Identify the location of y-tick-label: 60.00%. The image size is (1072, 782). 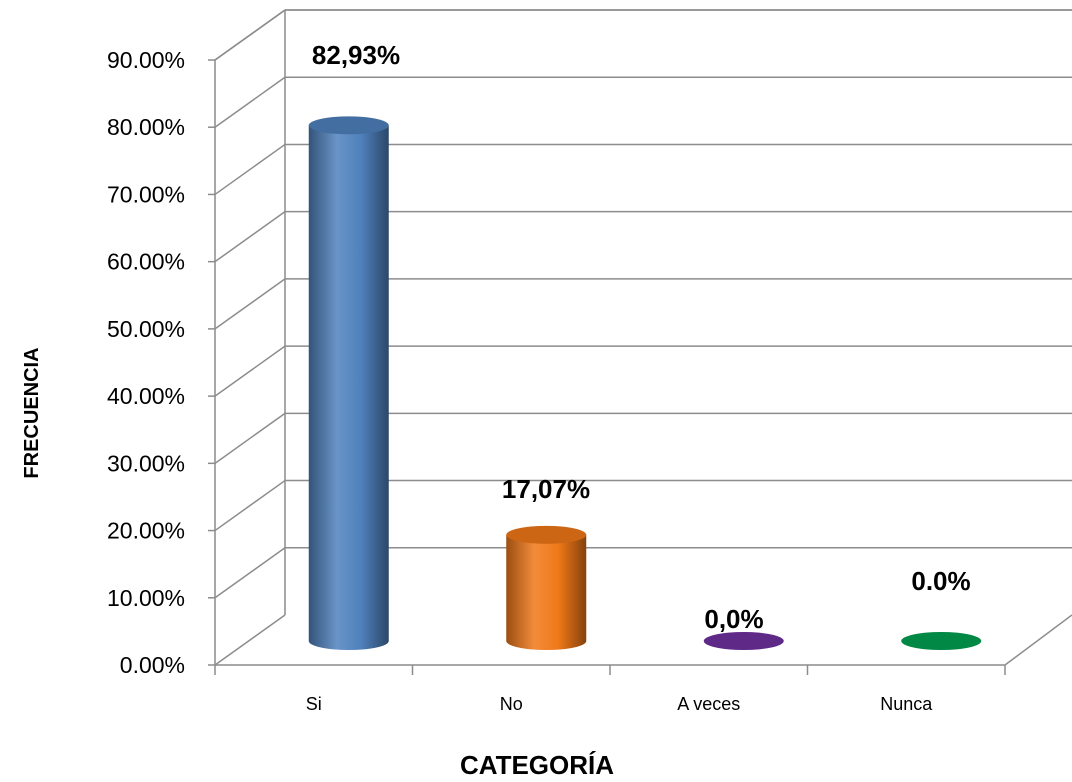
(146, 262).